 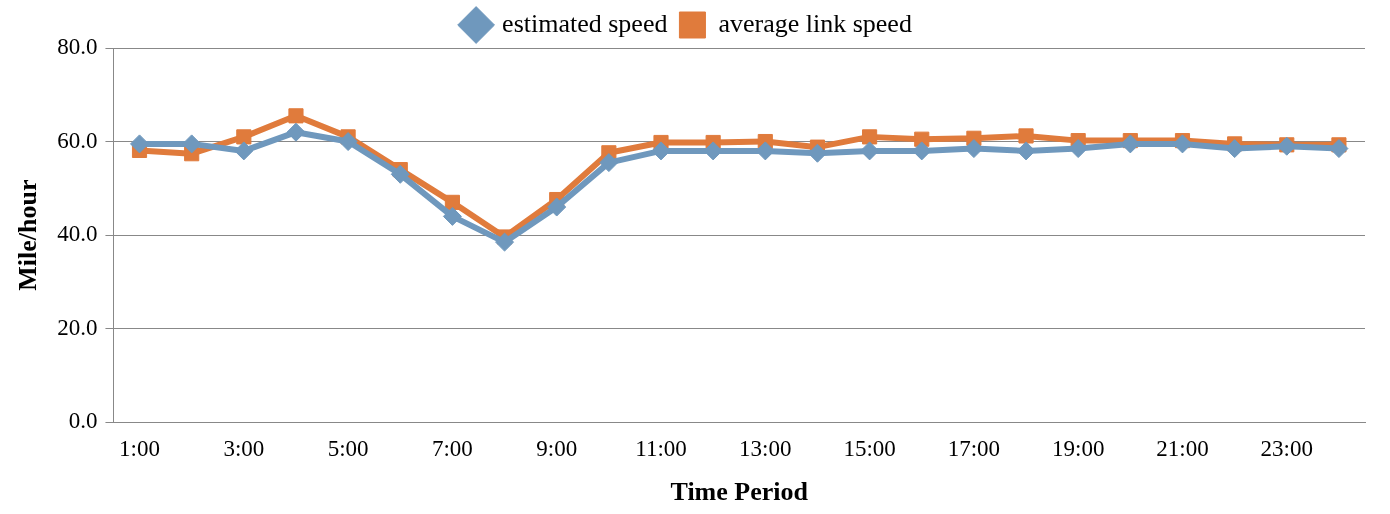 I want to click on legend-label: estimated speed, so click(x=585, y=23).